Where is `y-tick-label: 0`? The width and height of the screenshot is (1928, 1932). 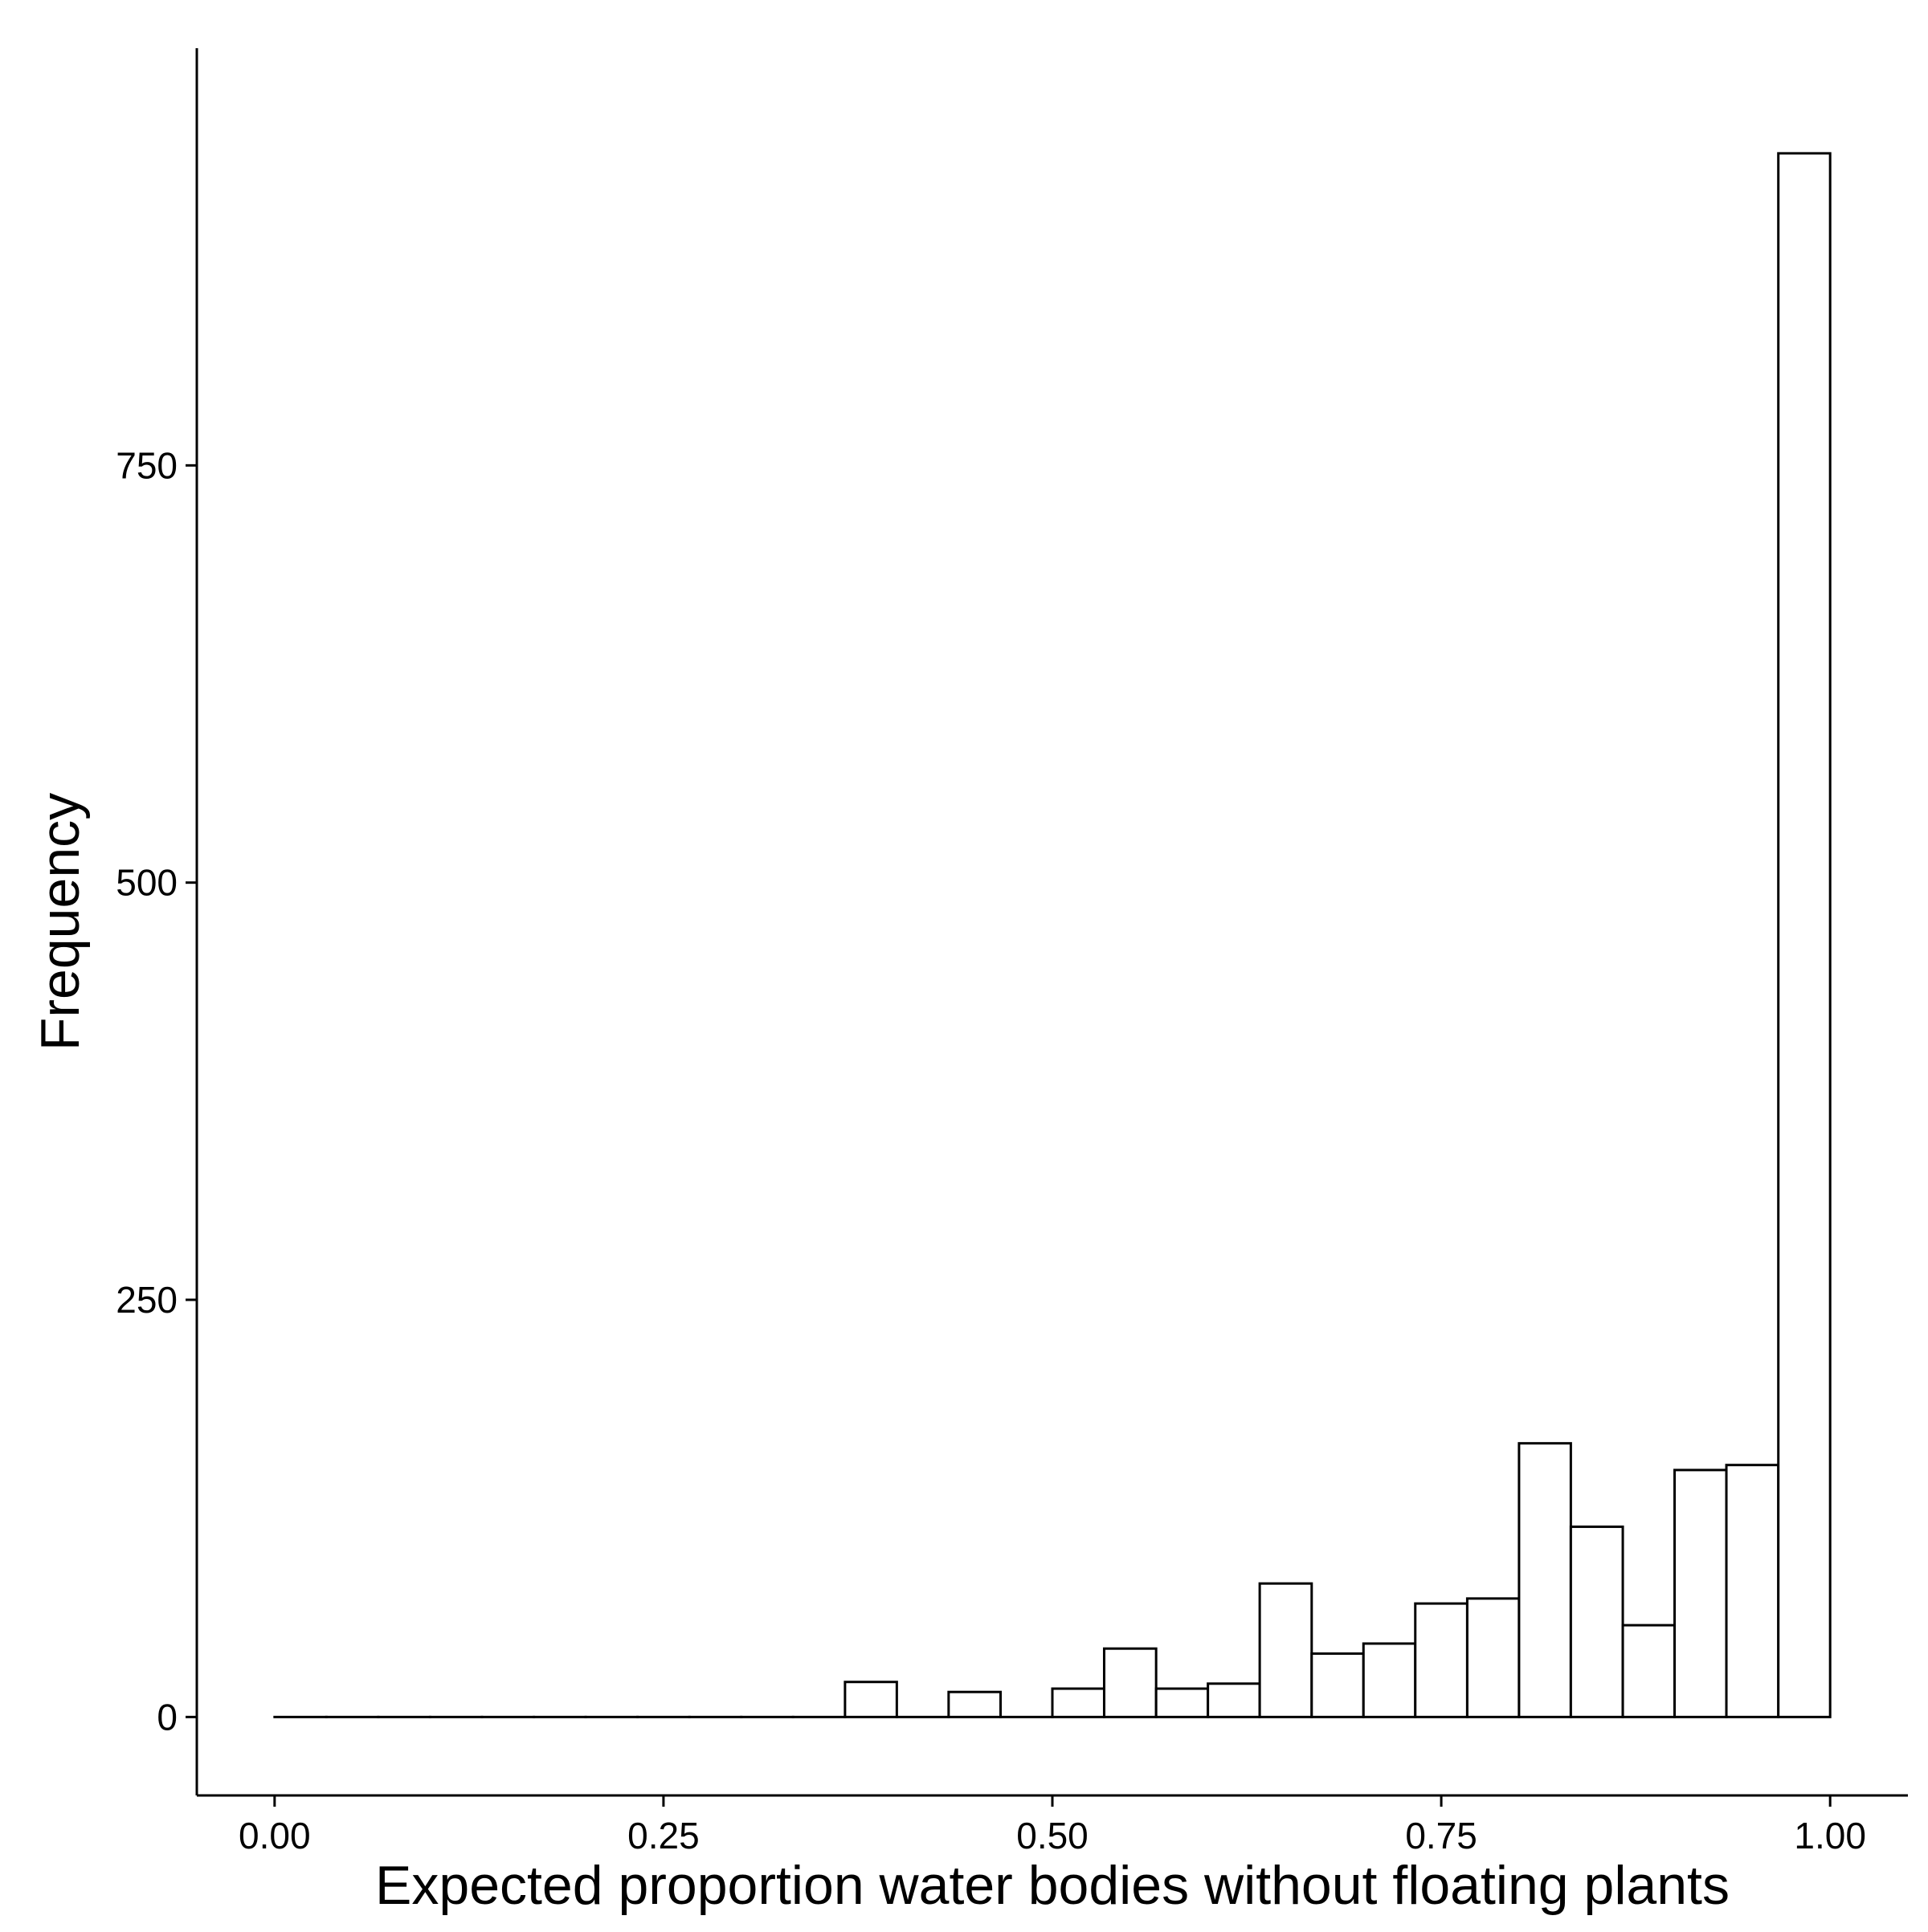
y-tick-label: 0 is located at coordinates (167, 1717).